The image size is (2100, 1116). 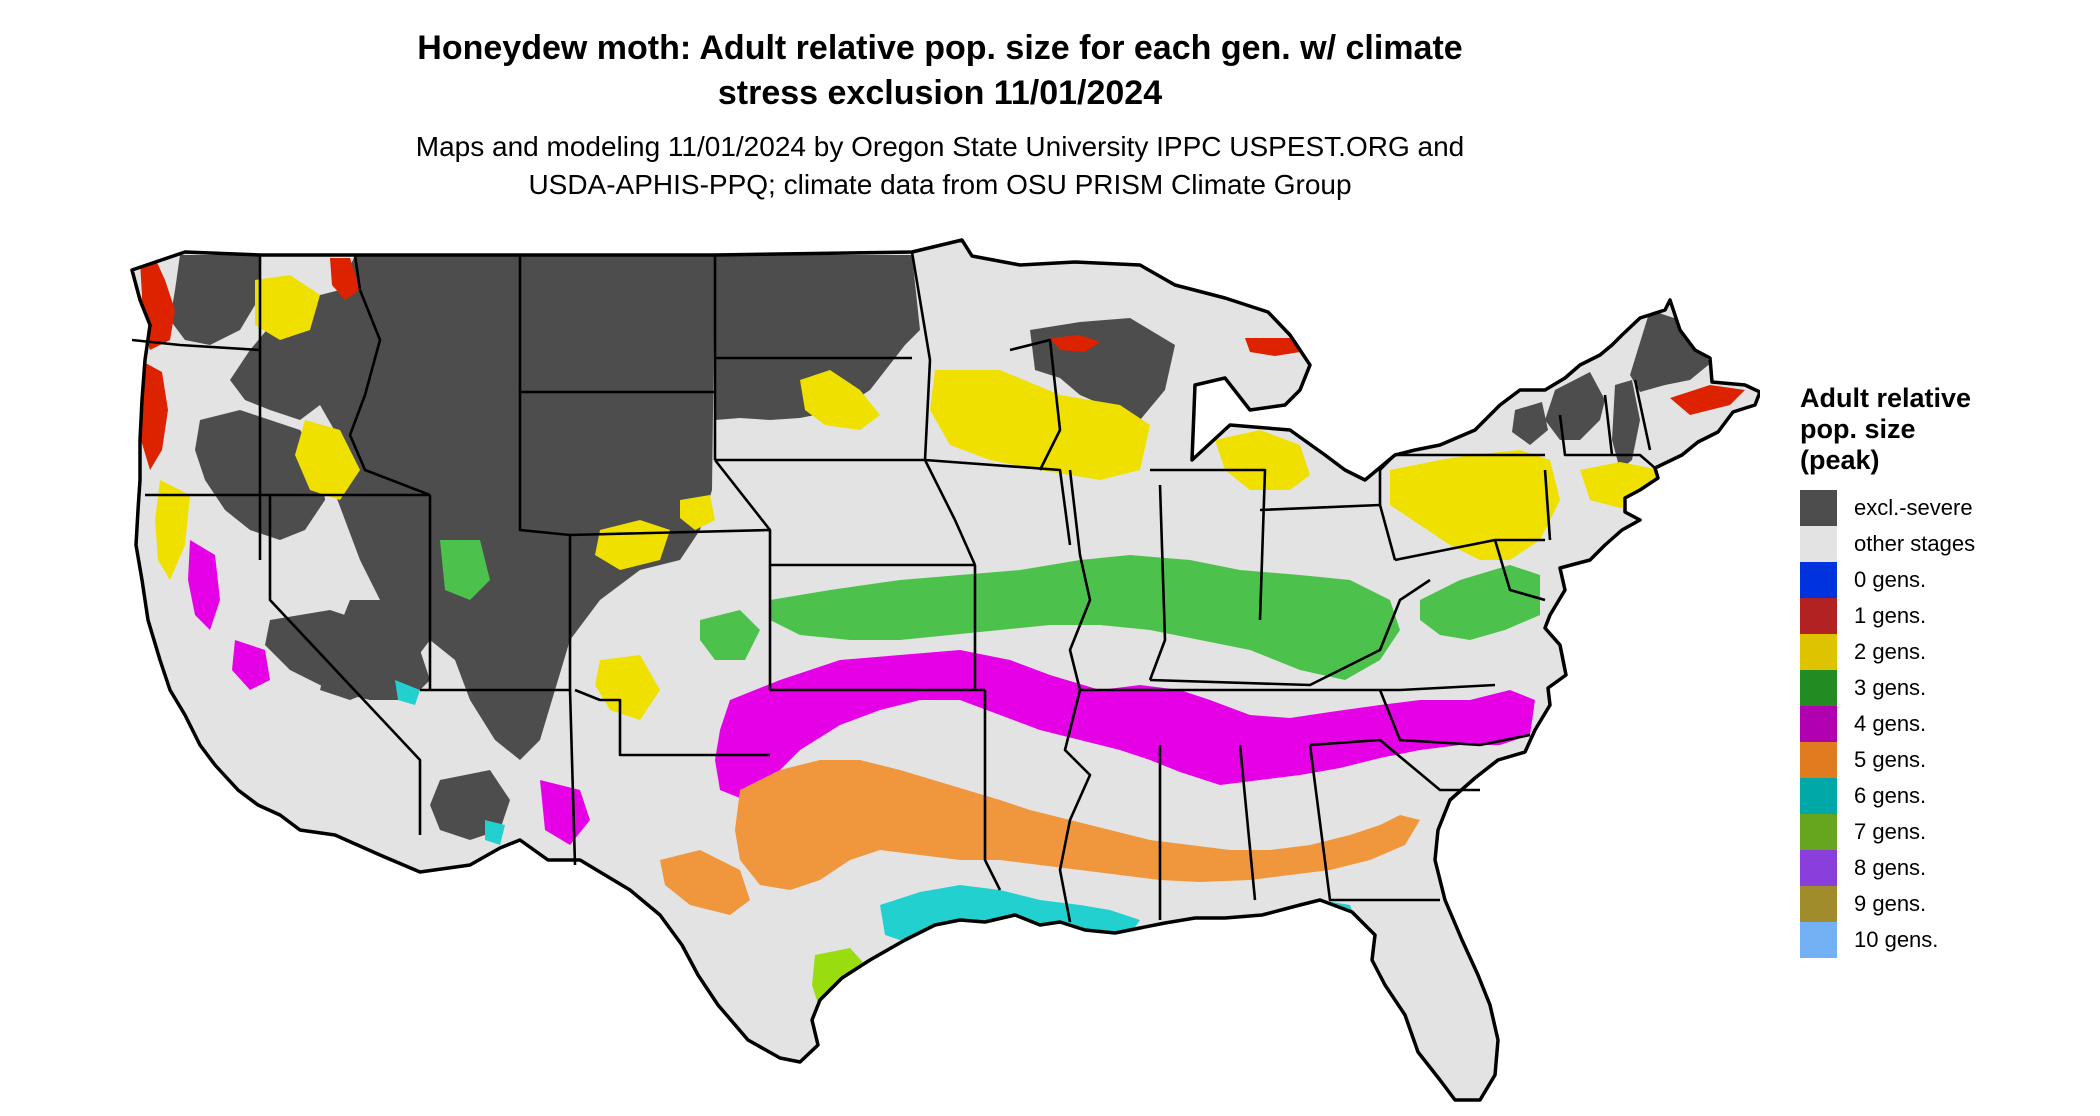 I want to click on legend-item: excl.-severe, so click(x=1940, y=508).